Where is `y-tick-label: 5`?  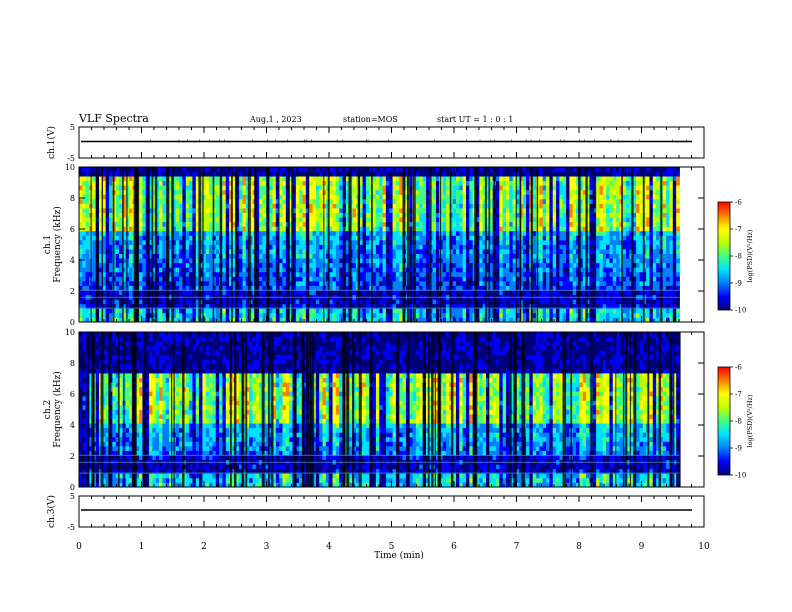 y-tick-label: 5 is located at coordinates (72, 127).